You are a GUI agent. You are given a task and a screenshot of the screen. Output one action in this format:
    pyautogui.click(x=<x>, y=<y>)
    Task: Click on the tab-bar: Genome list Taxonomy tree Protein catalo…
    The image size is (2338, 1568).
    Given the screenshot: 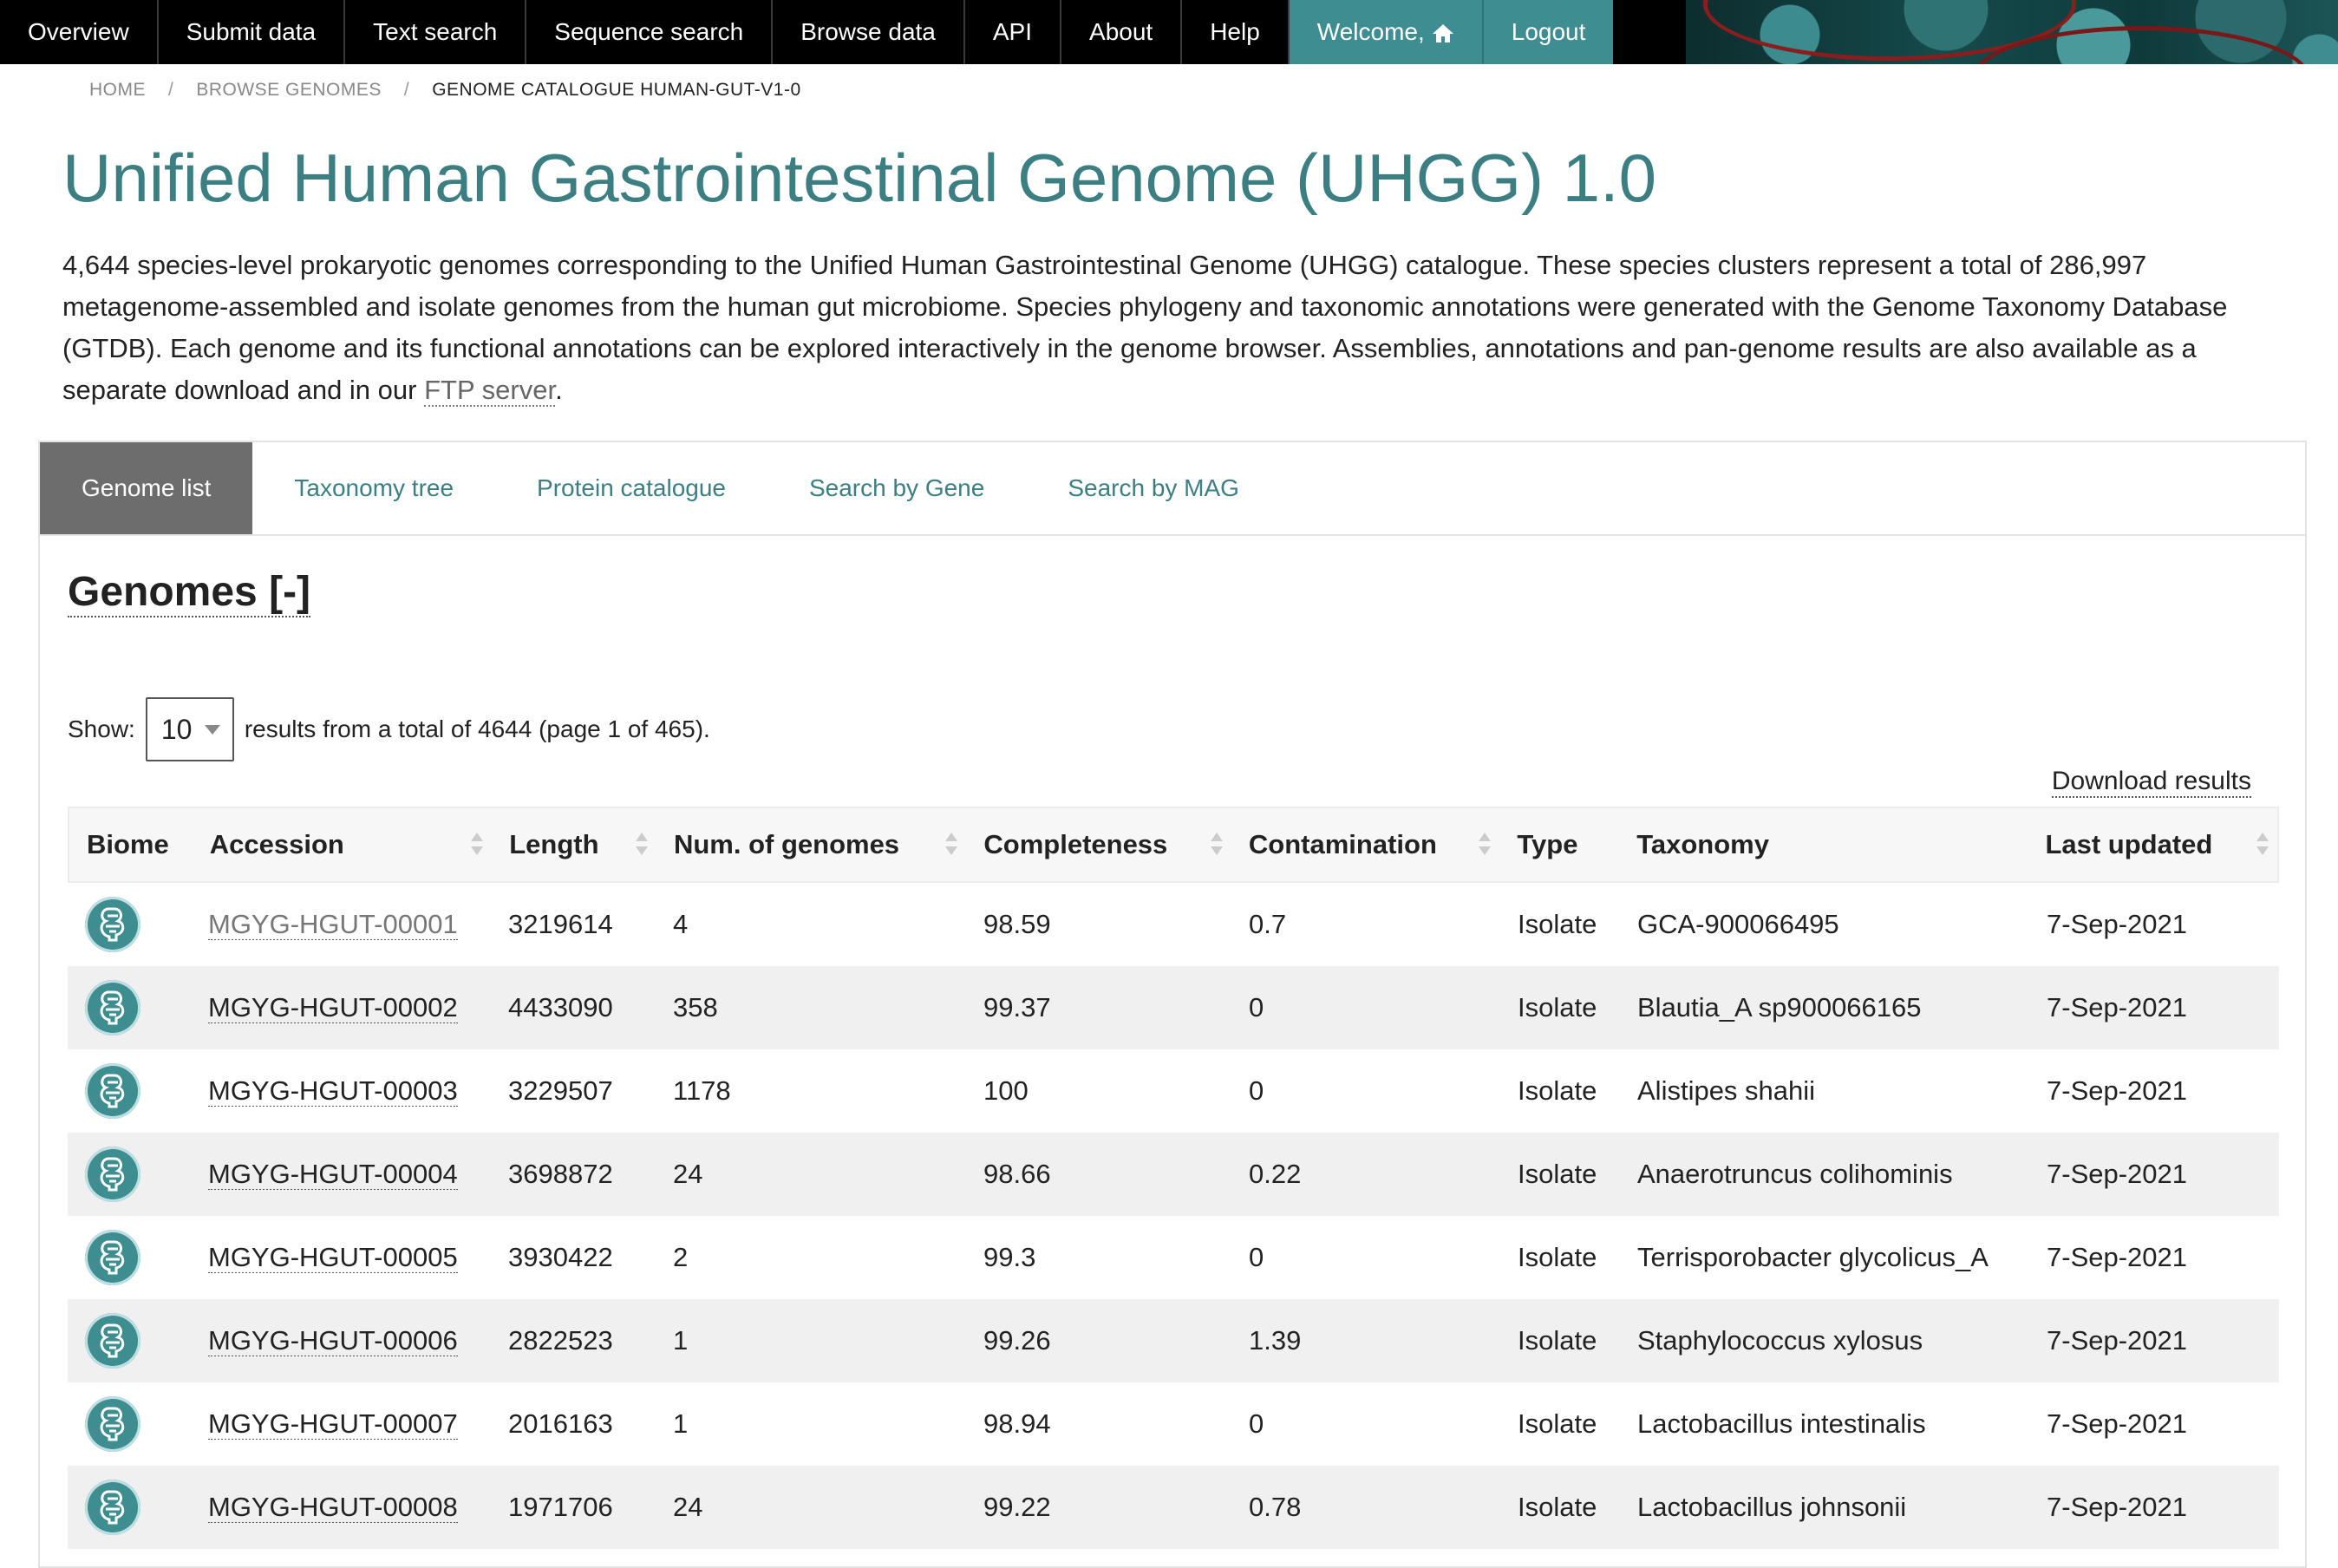 What is the action you would take?
    pyautogui.click(x=1172, y=489)
    